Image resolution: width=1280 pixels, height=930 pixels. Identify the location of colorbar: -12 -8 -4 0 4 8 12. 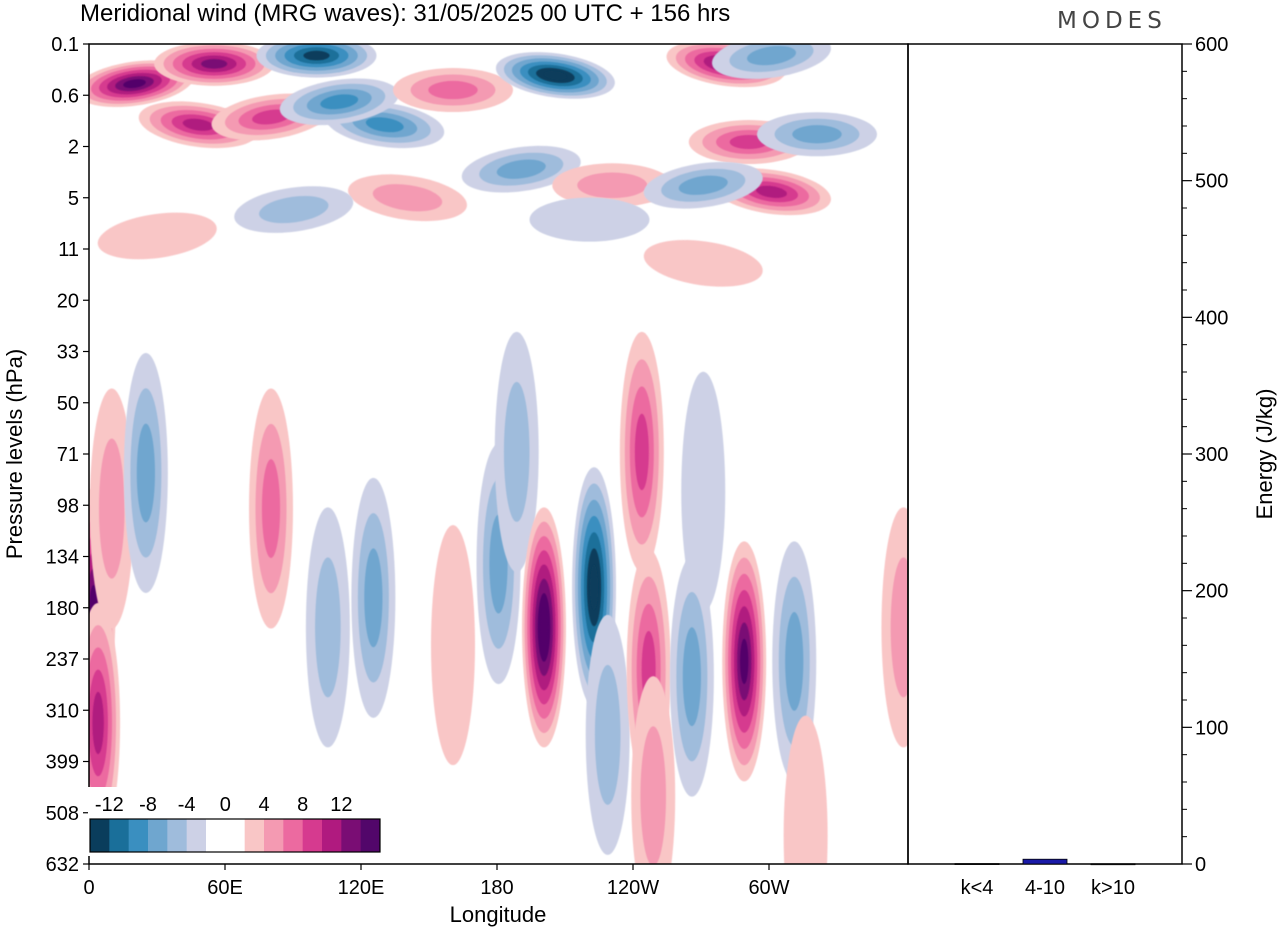
(235, 821).